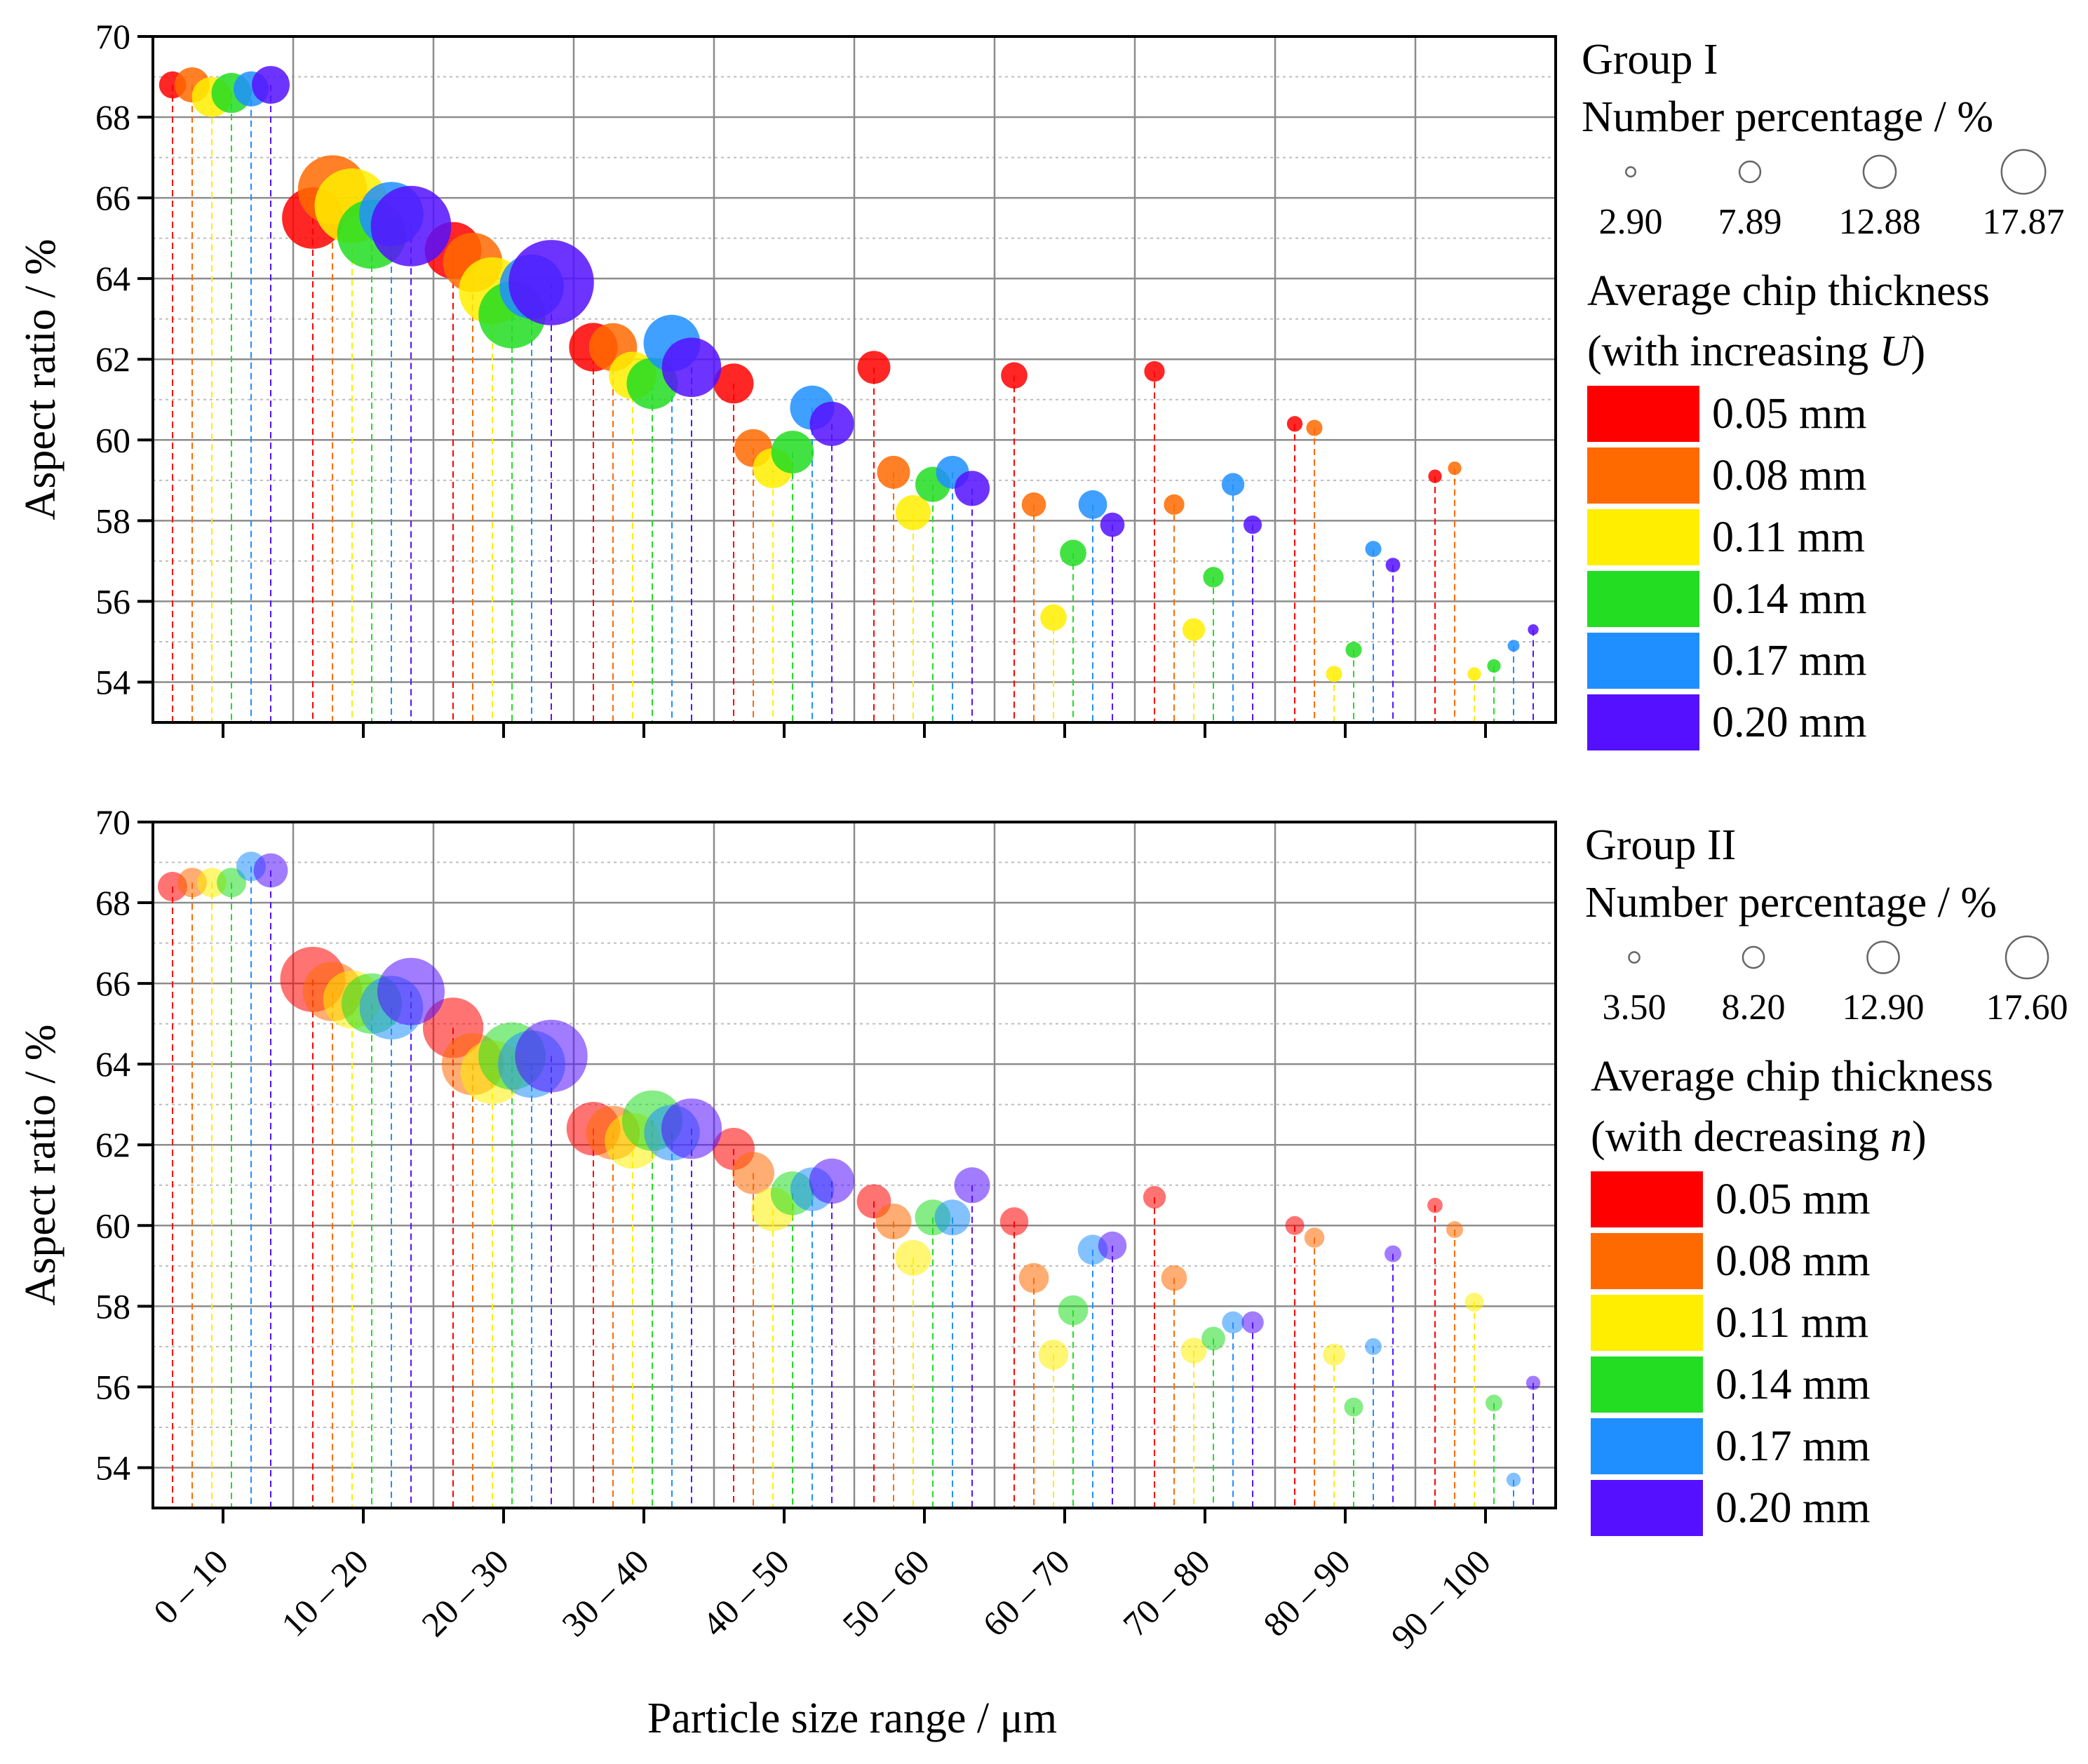  What do you see at coordinates (1789, 722) in the screenshot?
I see `color-legend-label: 0.20 mm` at bounding box center [1789, 722].